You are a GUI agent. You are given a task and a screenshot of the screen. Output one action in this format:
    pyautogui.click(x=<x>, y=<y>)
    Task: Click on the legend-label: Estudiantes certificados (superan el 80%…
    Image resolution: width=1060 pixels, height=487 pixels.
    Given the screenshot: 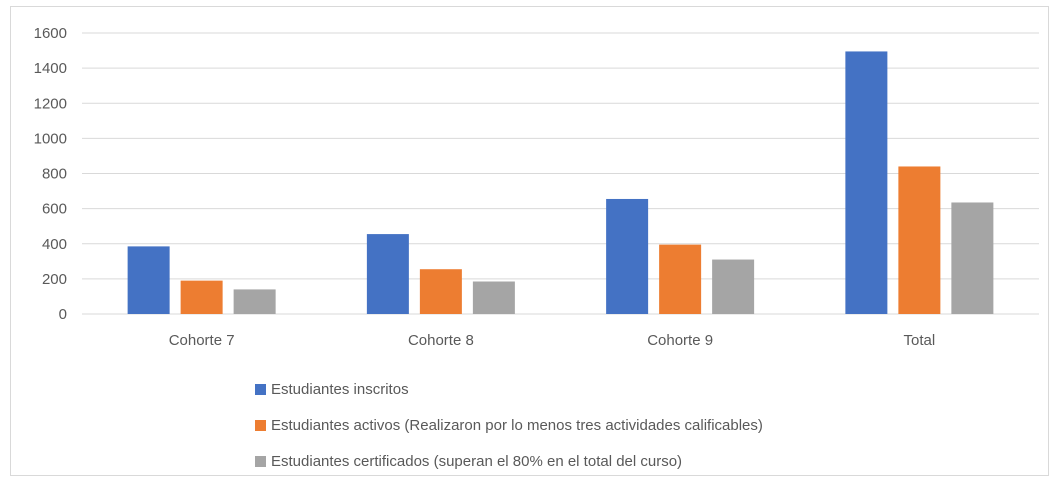 What is the action you would take?
    pyautogui.click(x=477, y=461)
    